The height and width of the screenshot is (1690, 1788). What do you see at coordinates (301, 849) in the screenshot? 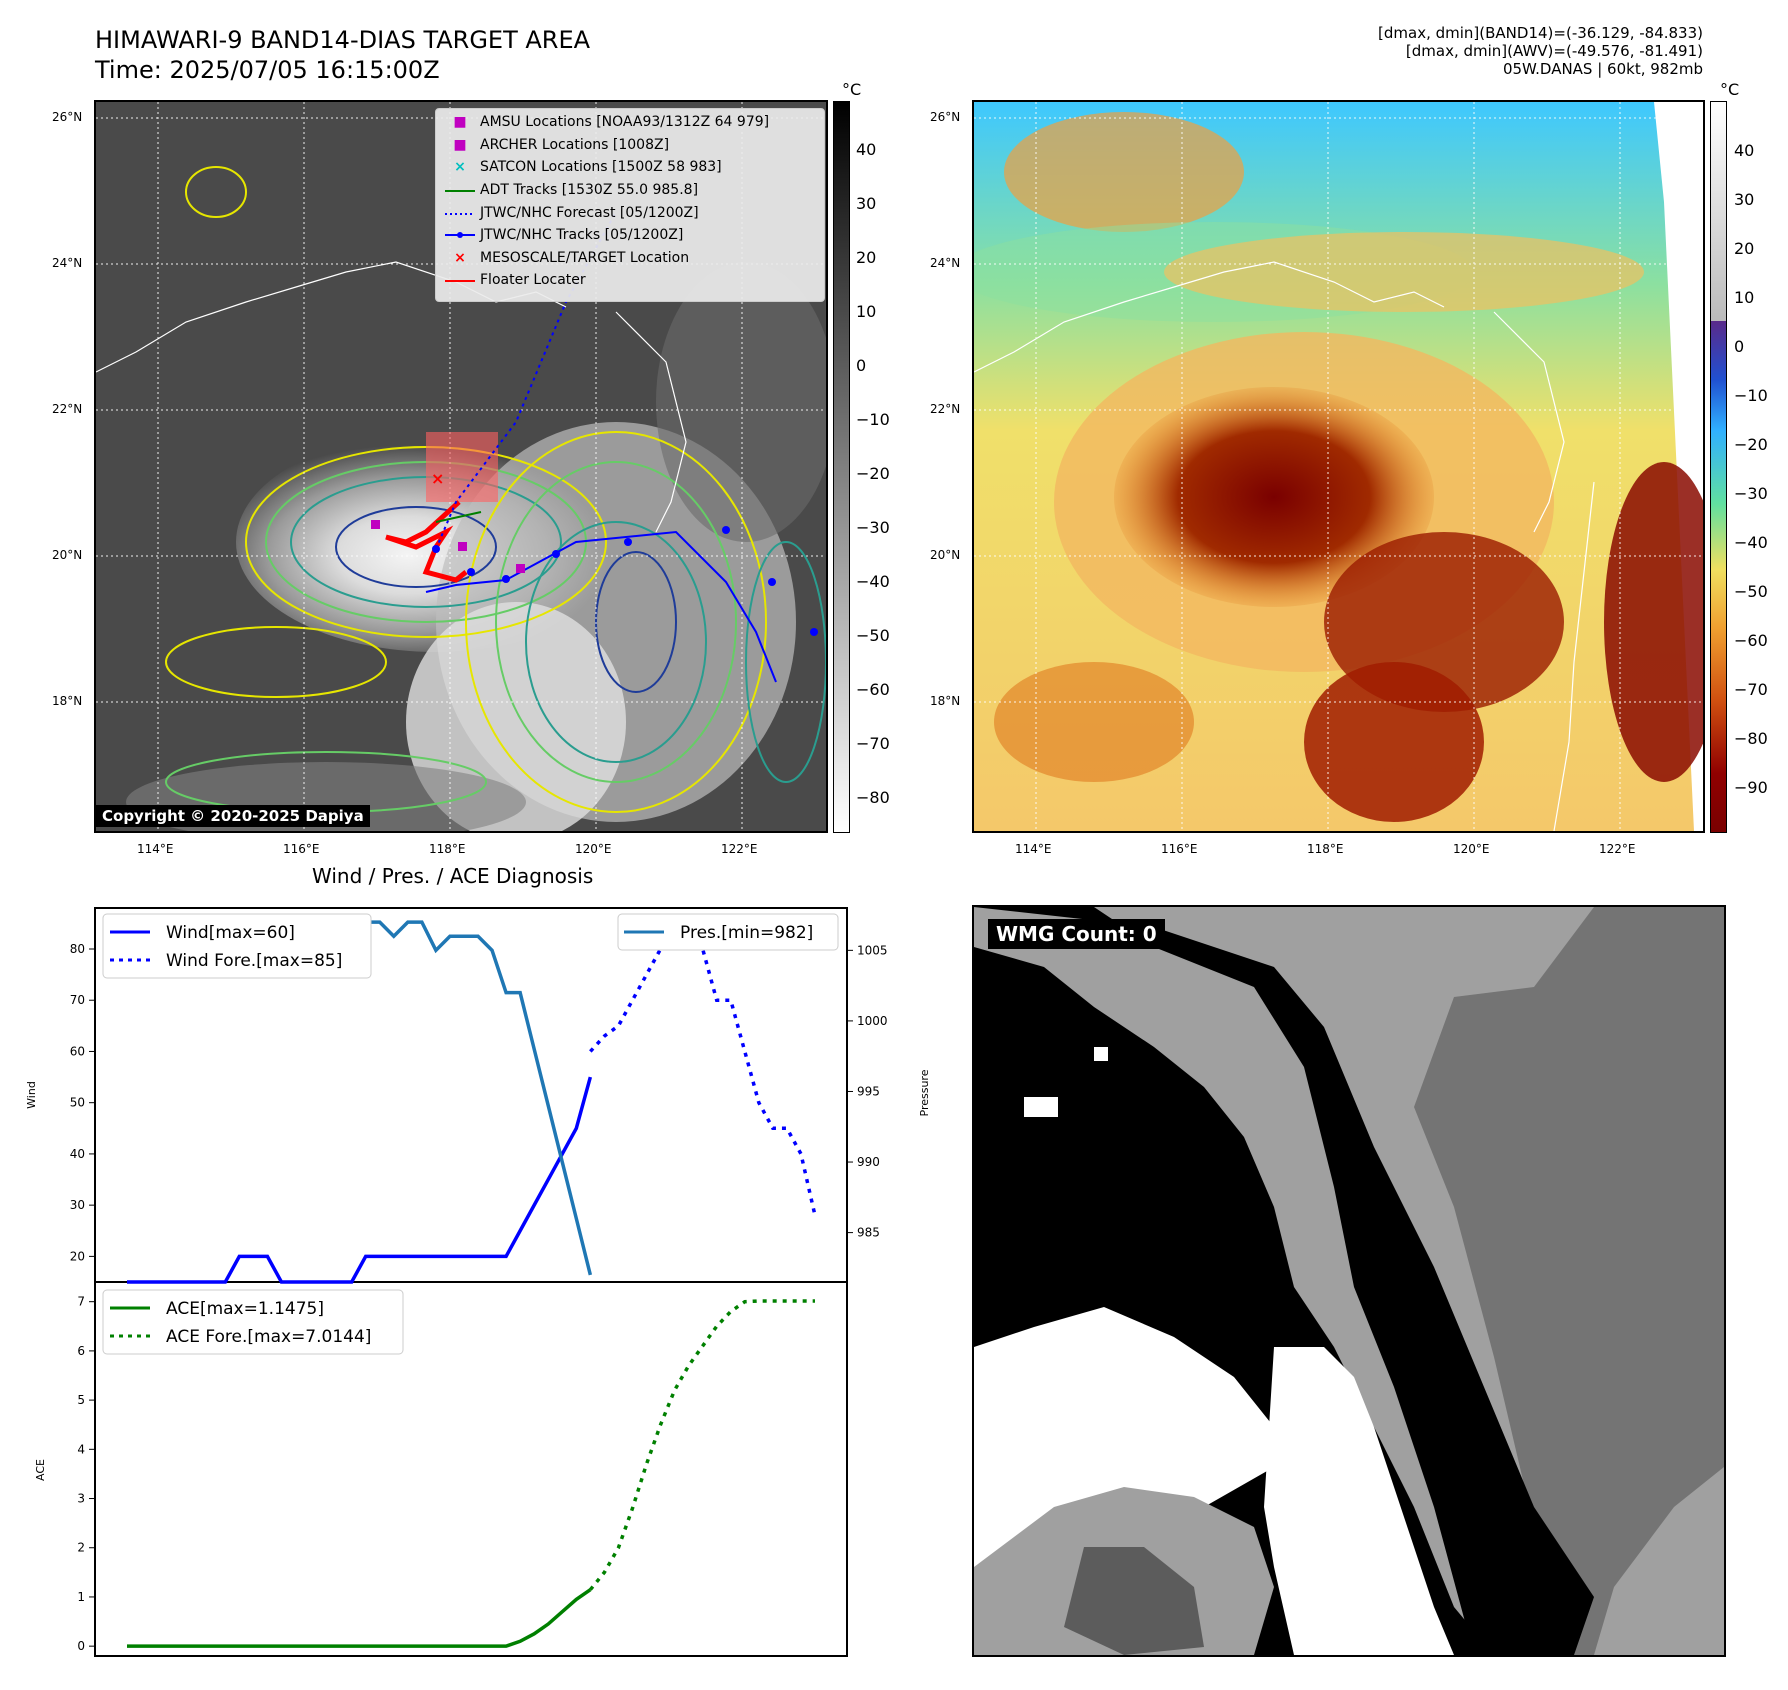
I see `ir-lon-tick: 116°E` at bounding box center [301, 849].